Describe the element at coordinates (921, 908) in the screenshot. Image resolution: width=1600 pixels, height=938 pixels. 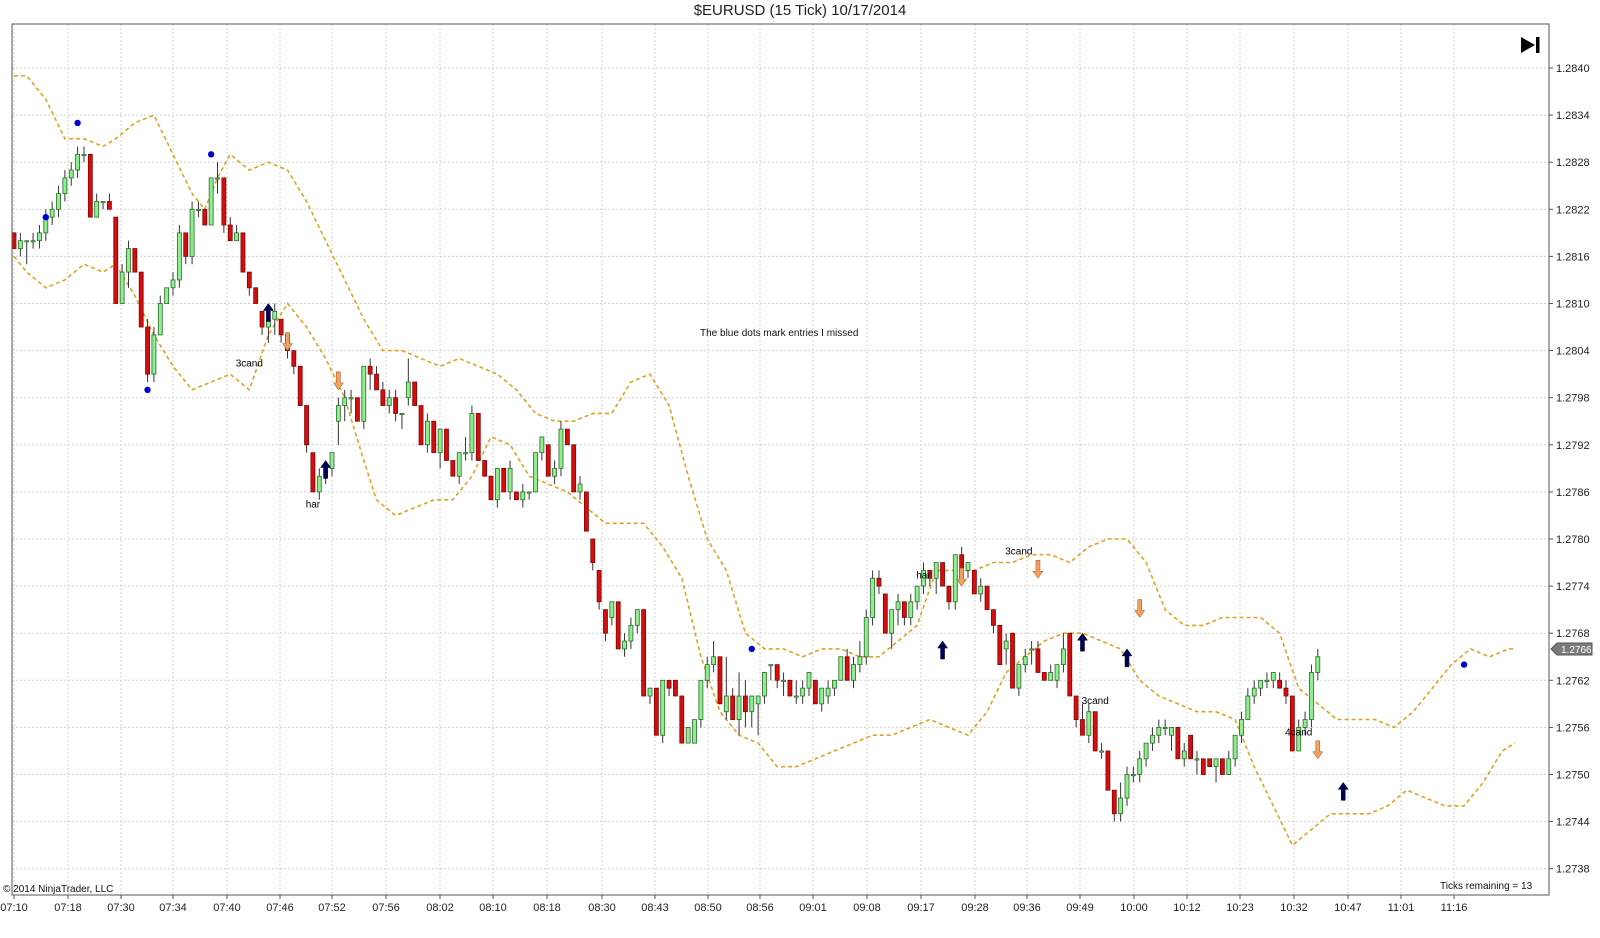
I see `x-tick-label: 09:17` at that location.